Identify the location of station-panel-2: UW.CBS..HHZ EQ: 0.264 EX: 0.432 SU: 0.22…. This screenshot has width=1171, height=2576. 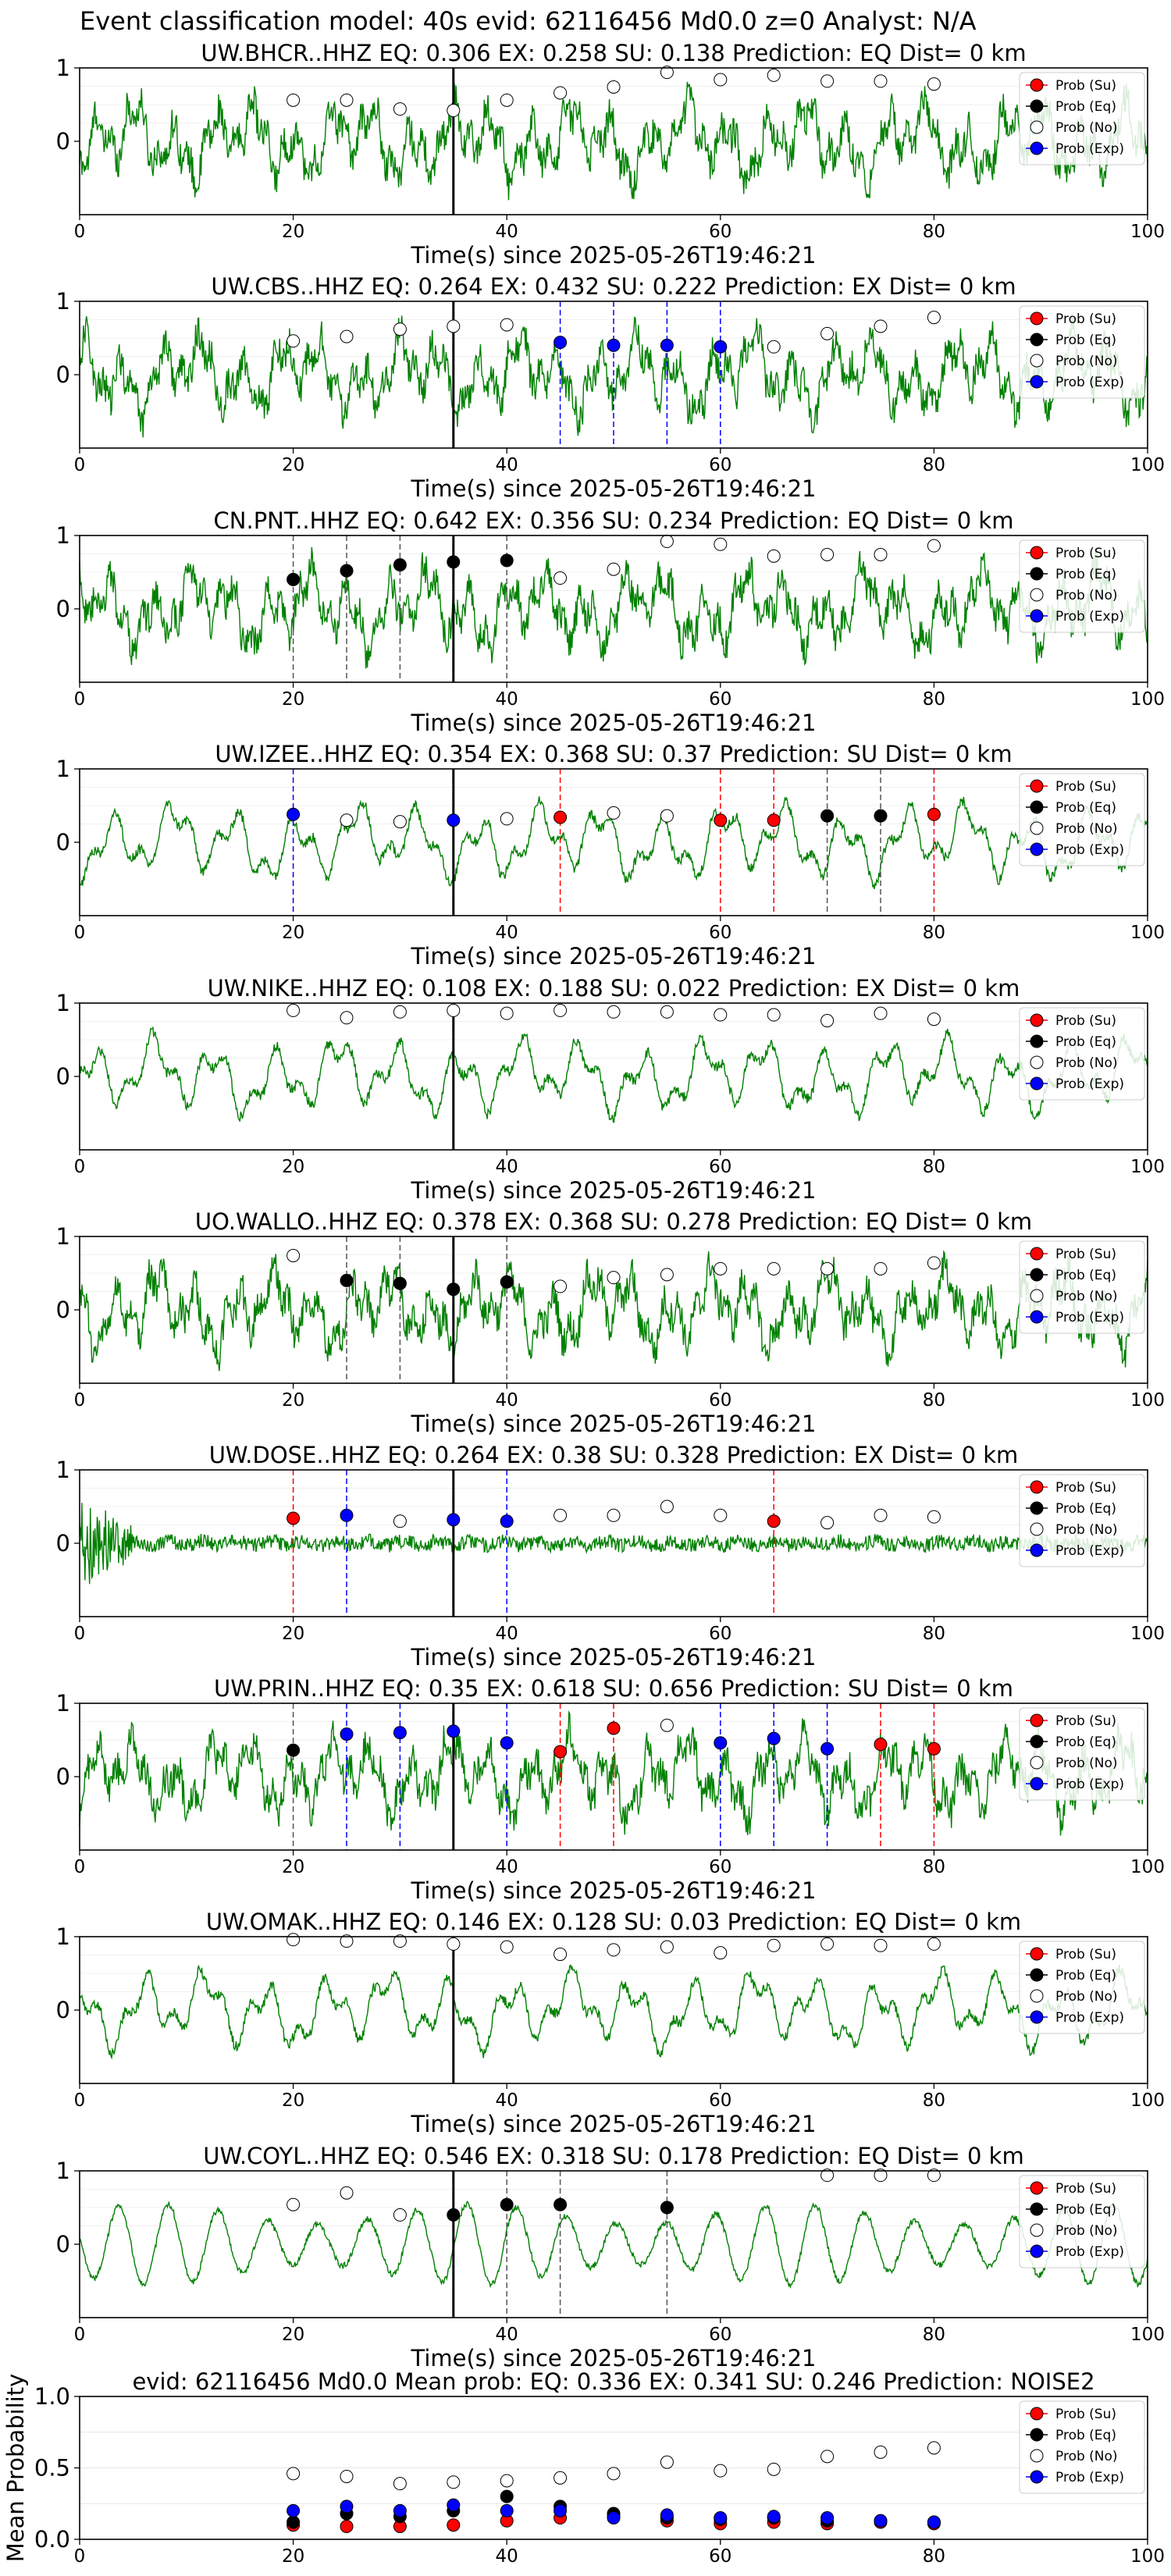
(610, 387).